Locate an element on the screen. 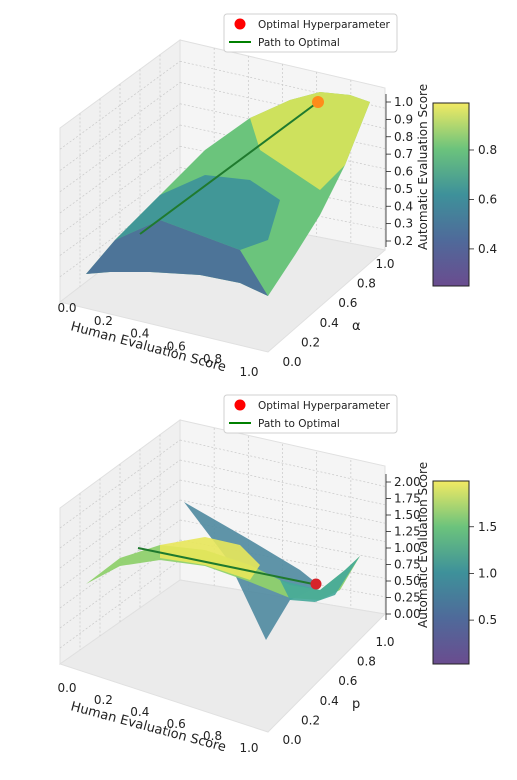  chart-2-z-tick-label: 0.25 is located at coordinates (407, 598).